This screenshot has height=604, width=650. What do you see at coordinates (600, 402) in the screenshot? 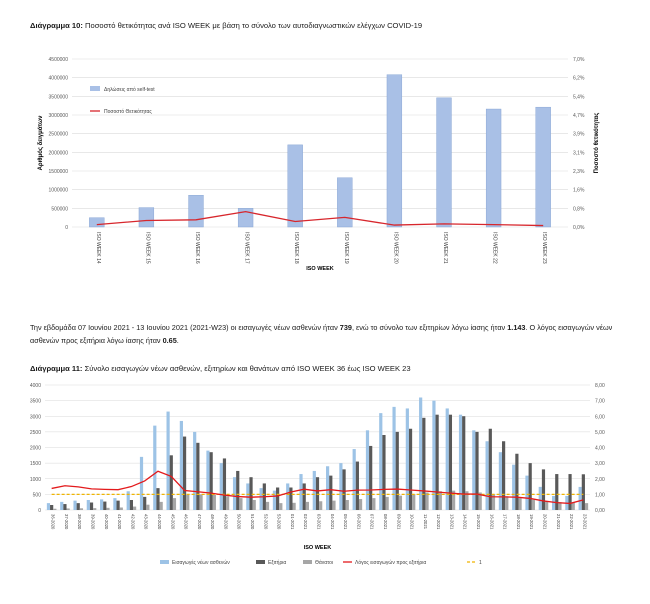
I see `y2-tick-label: 7,00` at bounding box center [600, 402].